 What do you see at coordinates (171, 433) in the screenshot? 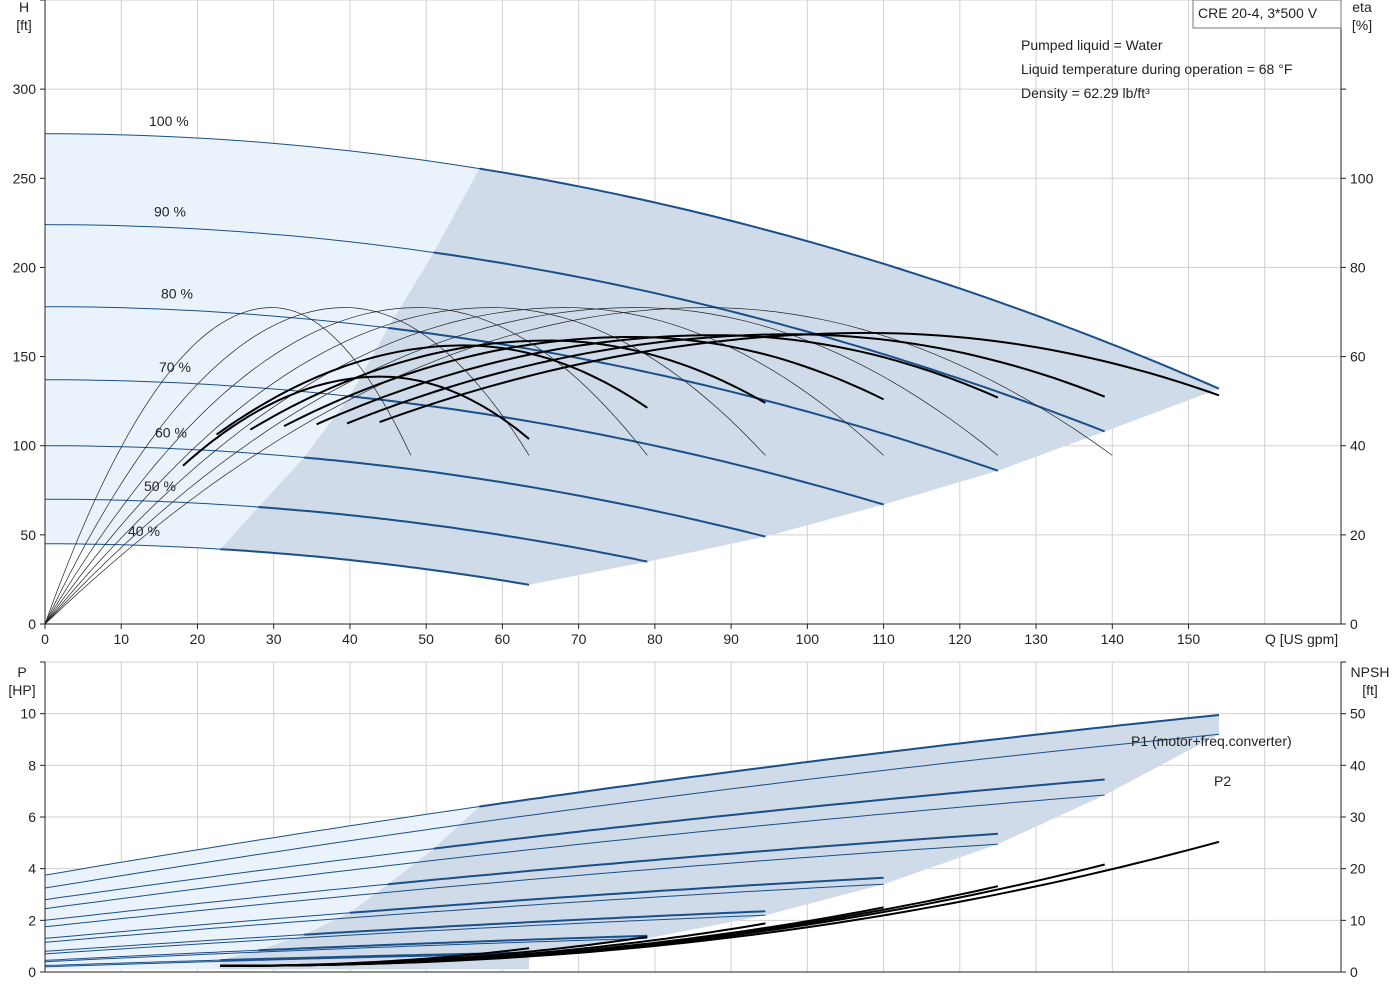
I see `speed-label: 60 %` at bounding box center [171, 433].